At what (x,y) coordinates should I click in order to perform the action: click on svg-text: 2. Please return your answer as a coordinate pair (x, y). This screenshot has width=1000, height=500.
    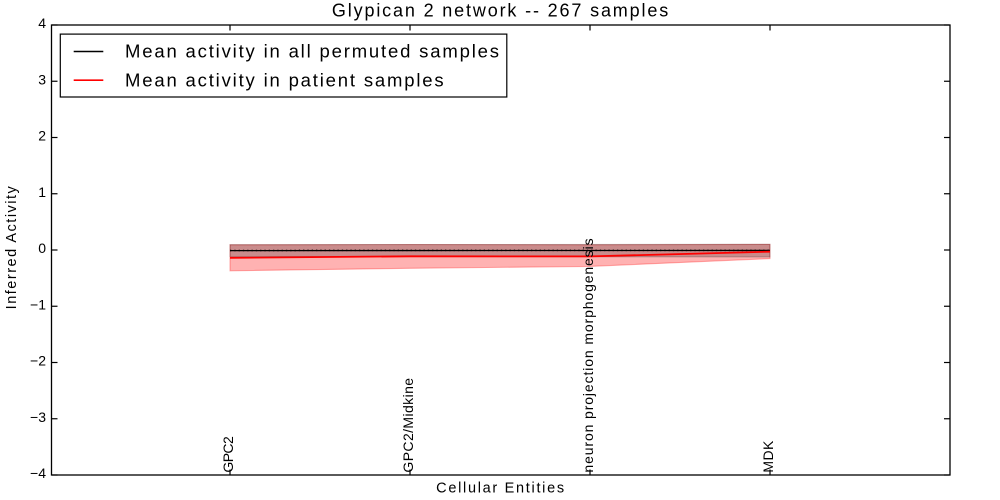
    Looking at the image, I should click on (42, 136).